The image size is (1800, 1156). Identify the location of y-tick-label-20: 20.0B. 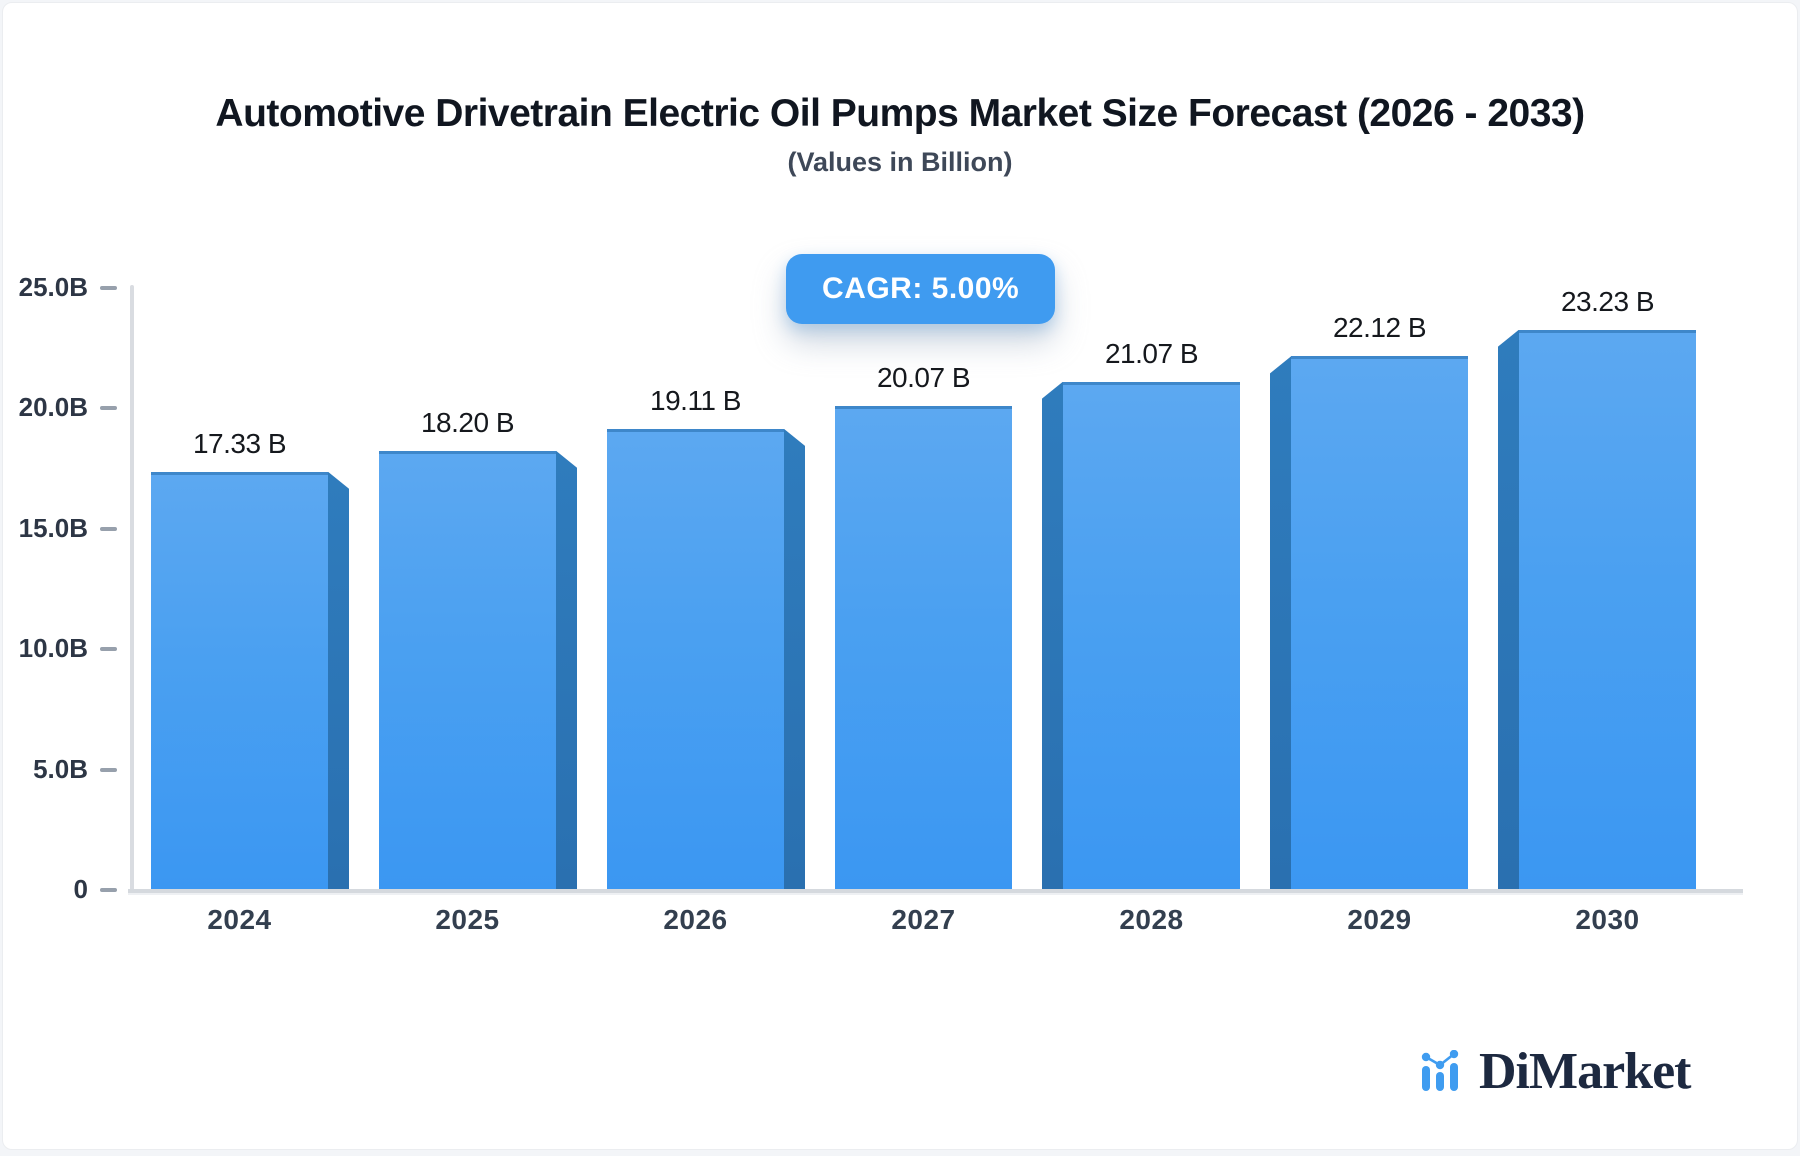
(53, 407).